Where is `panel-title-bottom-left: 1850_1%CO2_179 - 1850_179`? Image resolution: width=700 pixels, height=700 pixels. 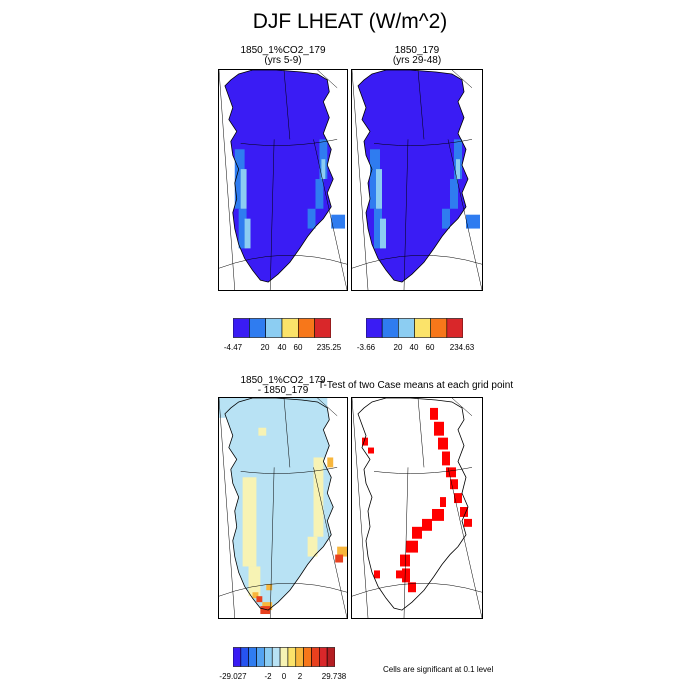
panel-title-bottom-left: 1850_1%CO2_179 - 1850_179 is located at coordinates (283, 386).